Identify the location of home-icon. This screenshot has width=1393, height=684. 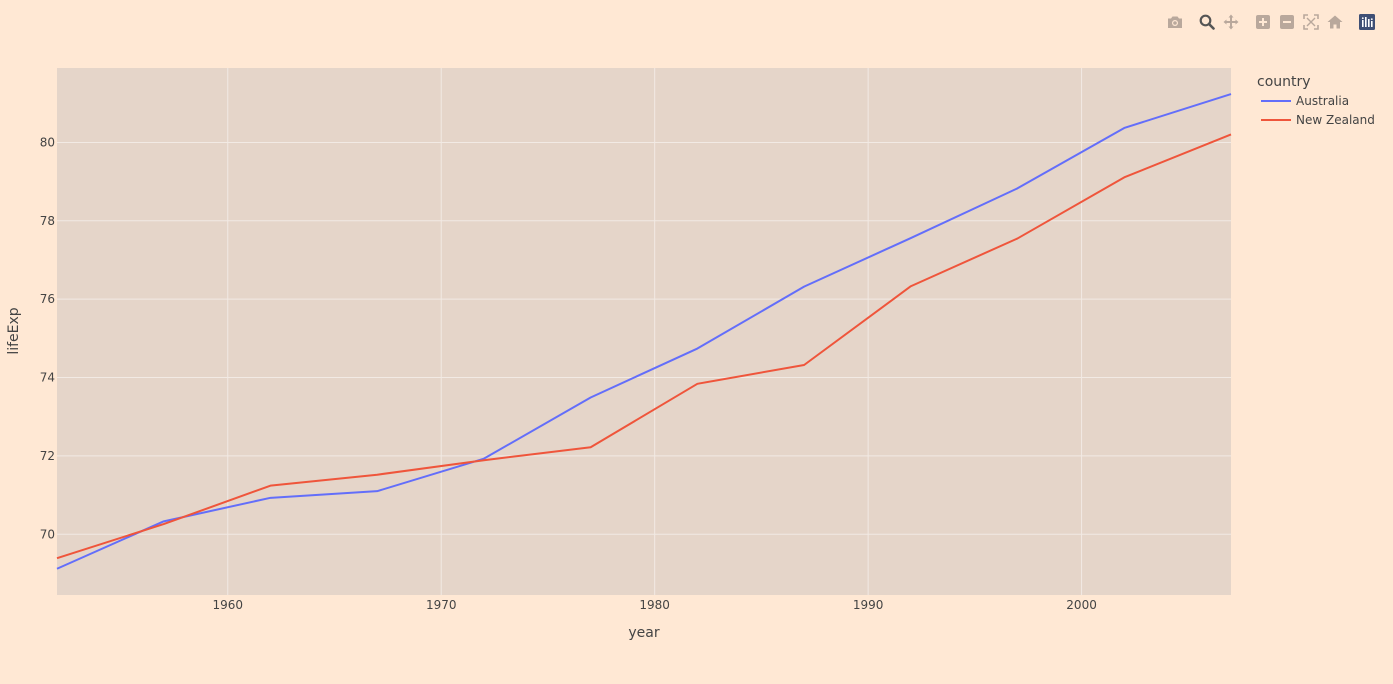
(1335, 22).